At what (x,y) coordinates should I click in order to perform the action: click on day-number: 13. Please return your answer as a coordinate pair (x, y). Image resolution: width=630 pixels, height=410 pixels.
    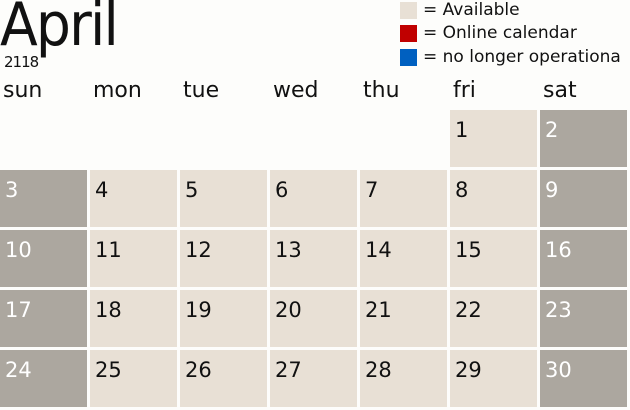
    Looking at the image, I should click on (288, 250).